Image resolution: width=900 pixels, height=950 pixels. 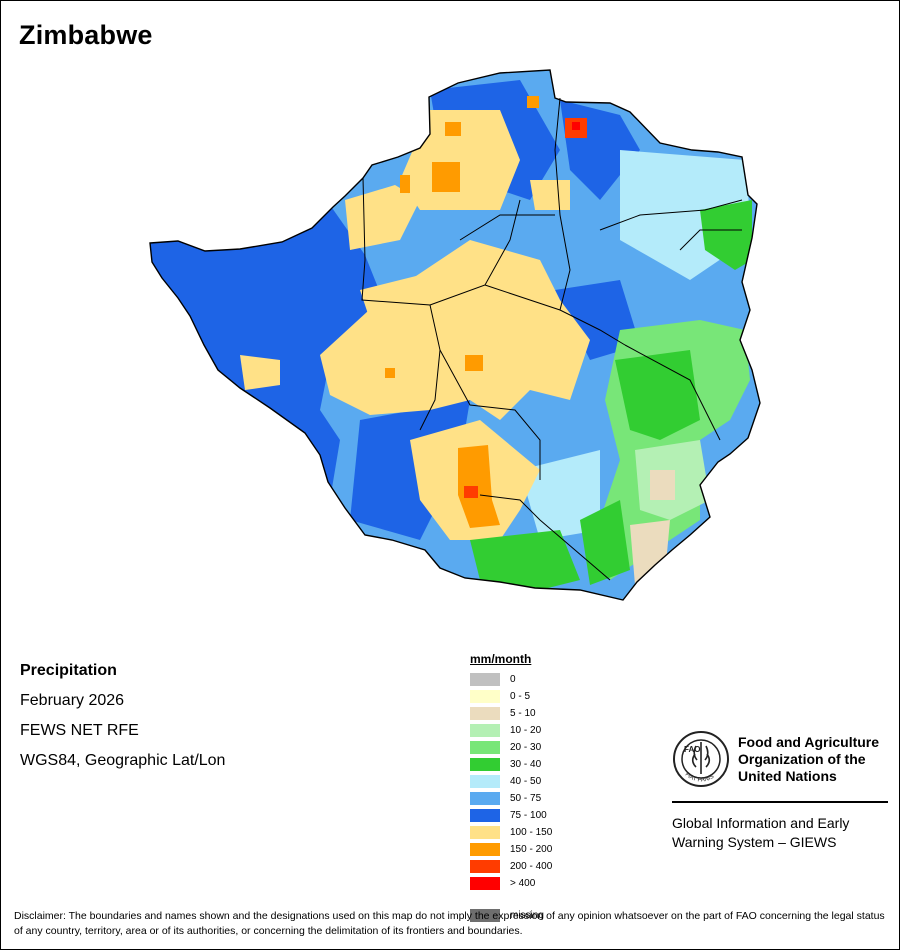 I want to click on fao-emblem-icon: FAO FIAT PANIS, so click(x=701, y=759).